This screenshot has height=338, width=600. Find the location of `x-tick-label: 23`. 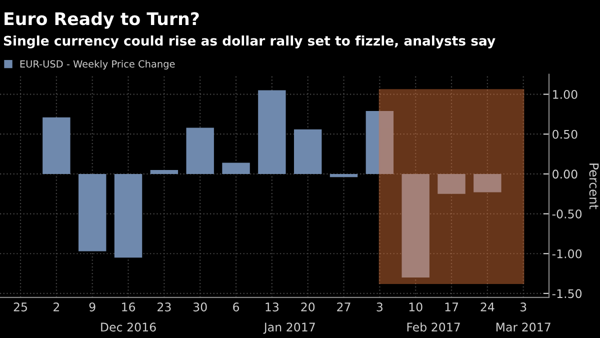

x-tick-label: 23 is located at coordinates (164, 307).